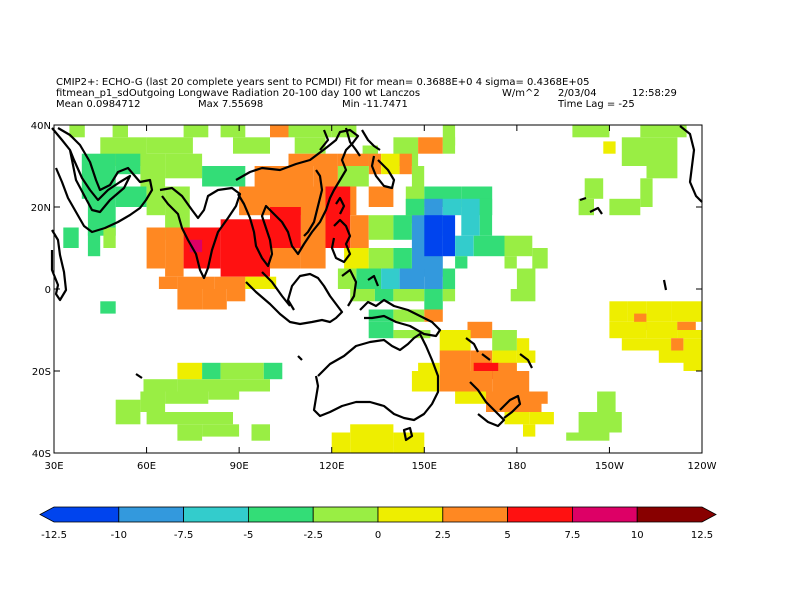 The height and width of the screenshot is (612, 792). Describe the element at coordinates (516, 466) in the screenshot. I see `lon-tick-label: 180` at that location.